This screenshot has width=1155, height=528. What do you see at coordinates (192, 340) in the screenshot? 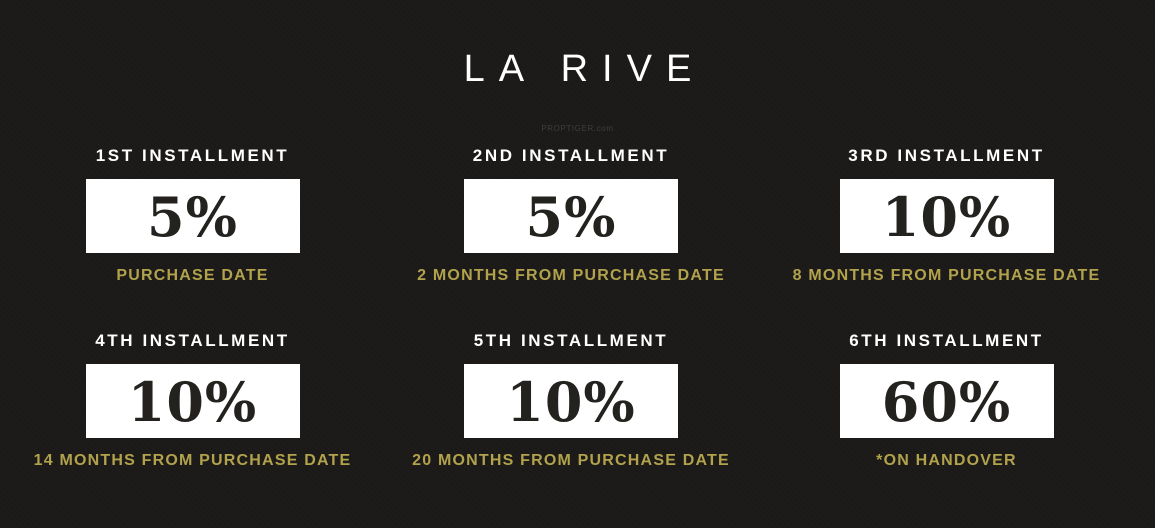
I see `installment-label: 4TH INSTALLMENT` at bounding box center [192, 340].